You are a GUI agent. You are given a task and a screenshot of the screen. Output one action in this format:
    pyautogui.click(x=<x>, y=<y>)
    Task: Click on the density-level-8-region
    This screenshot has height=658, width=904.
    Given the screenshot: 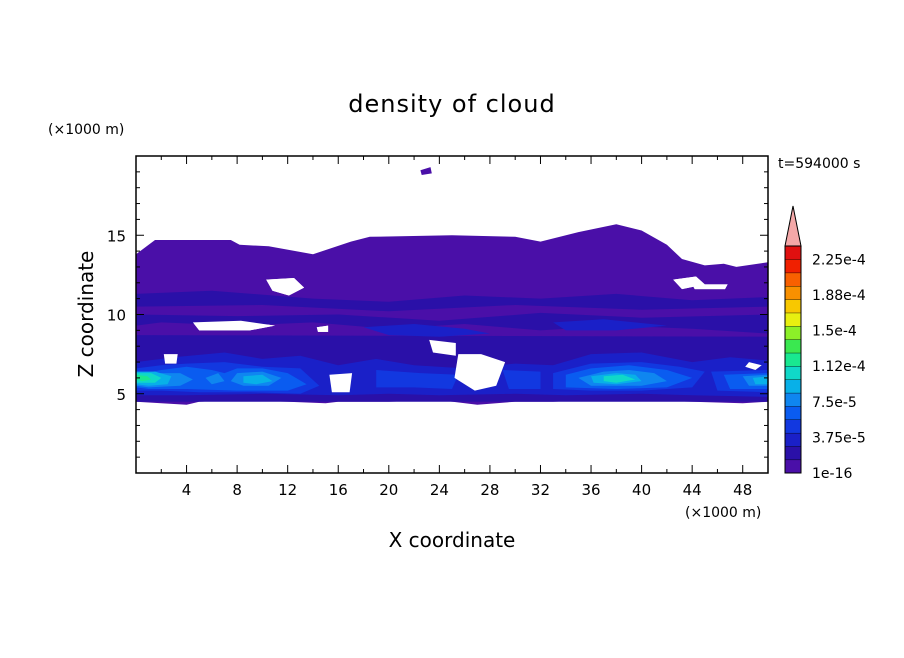 What is the action you would take?
    pyautogui.click(x=144, y=378)
    